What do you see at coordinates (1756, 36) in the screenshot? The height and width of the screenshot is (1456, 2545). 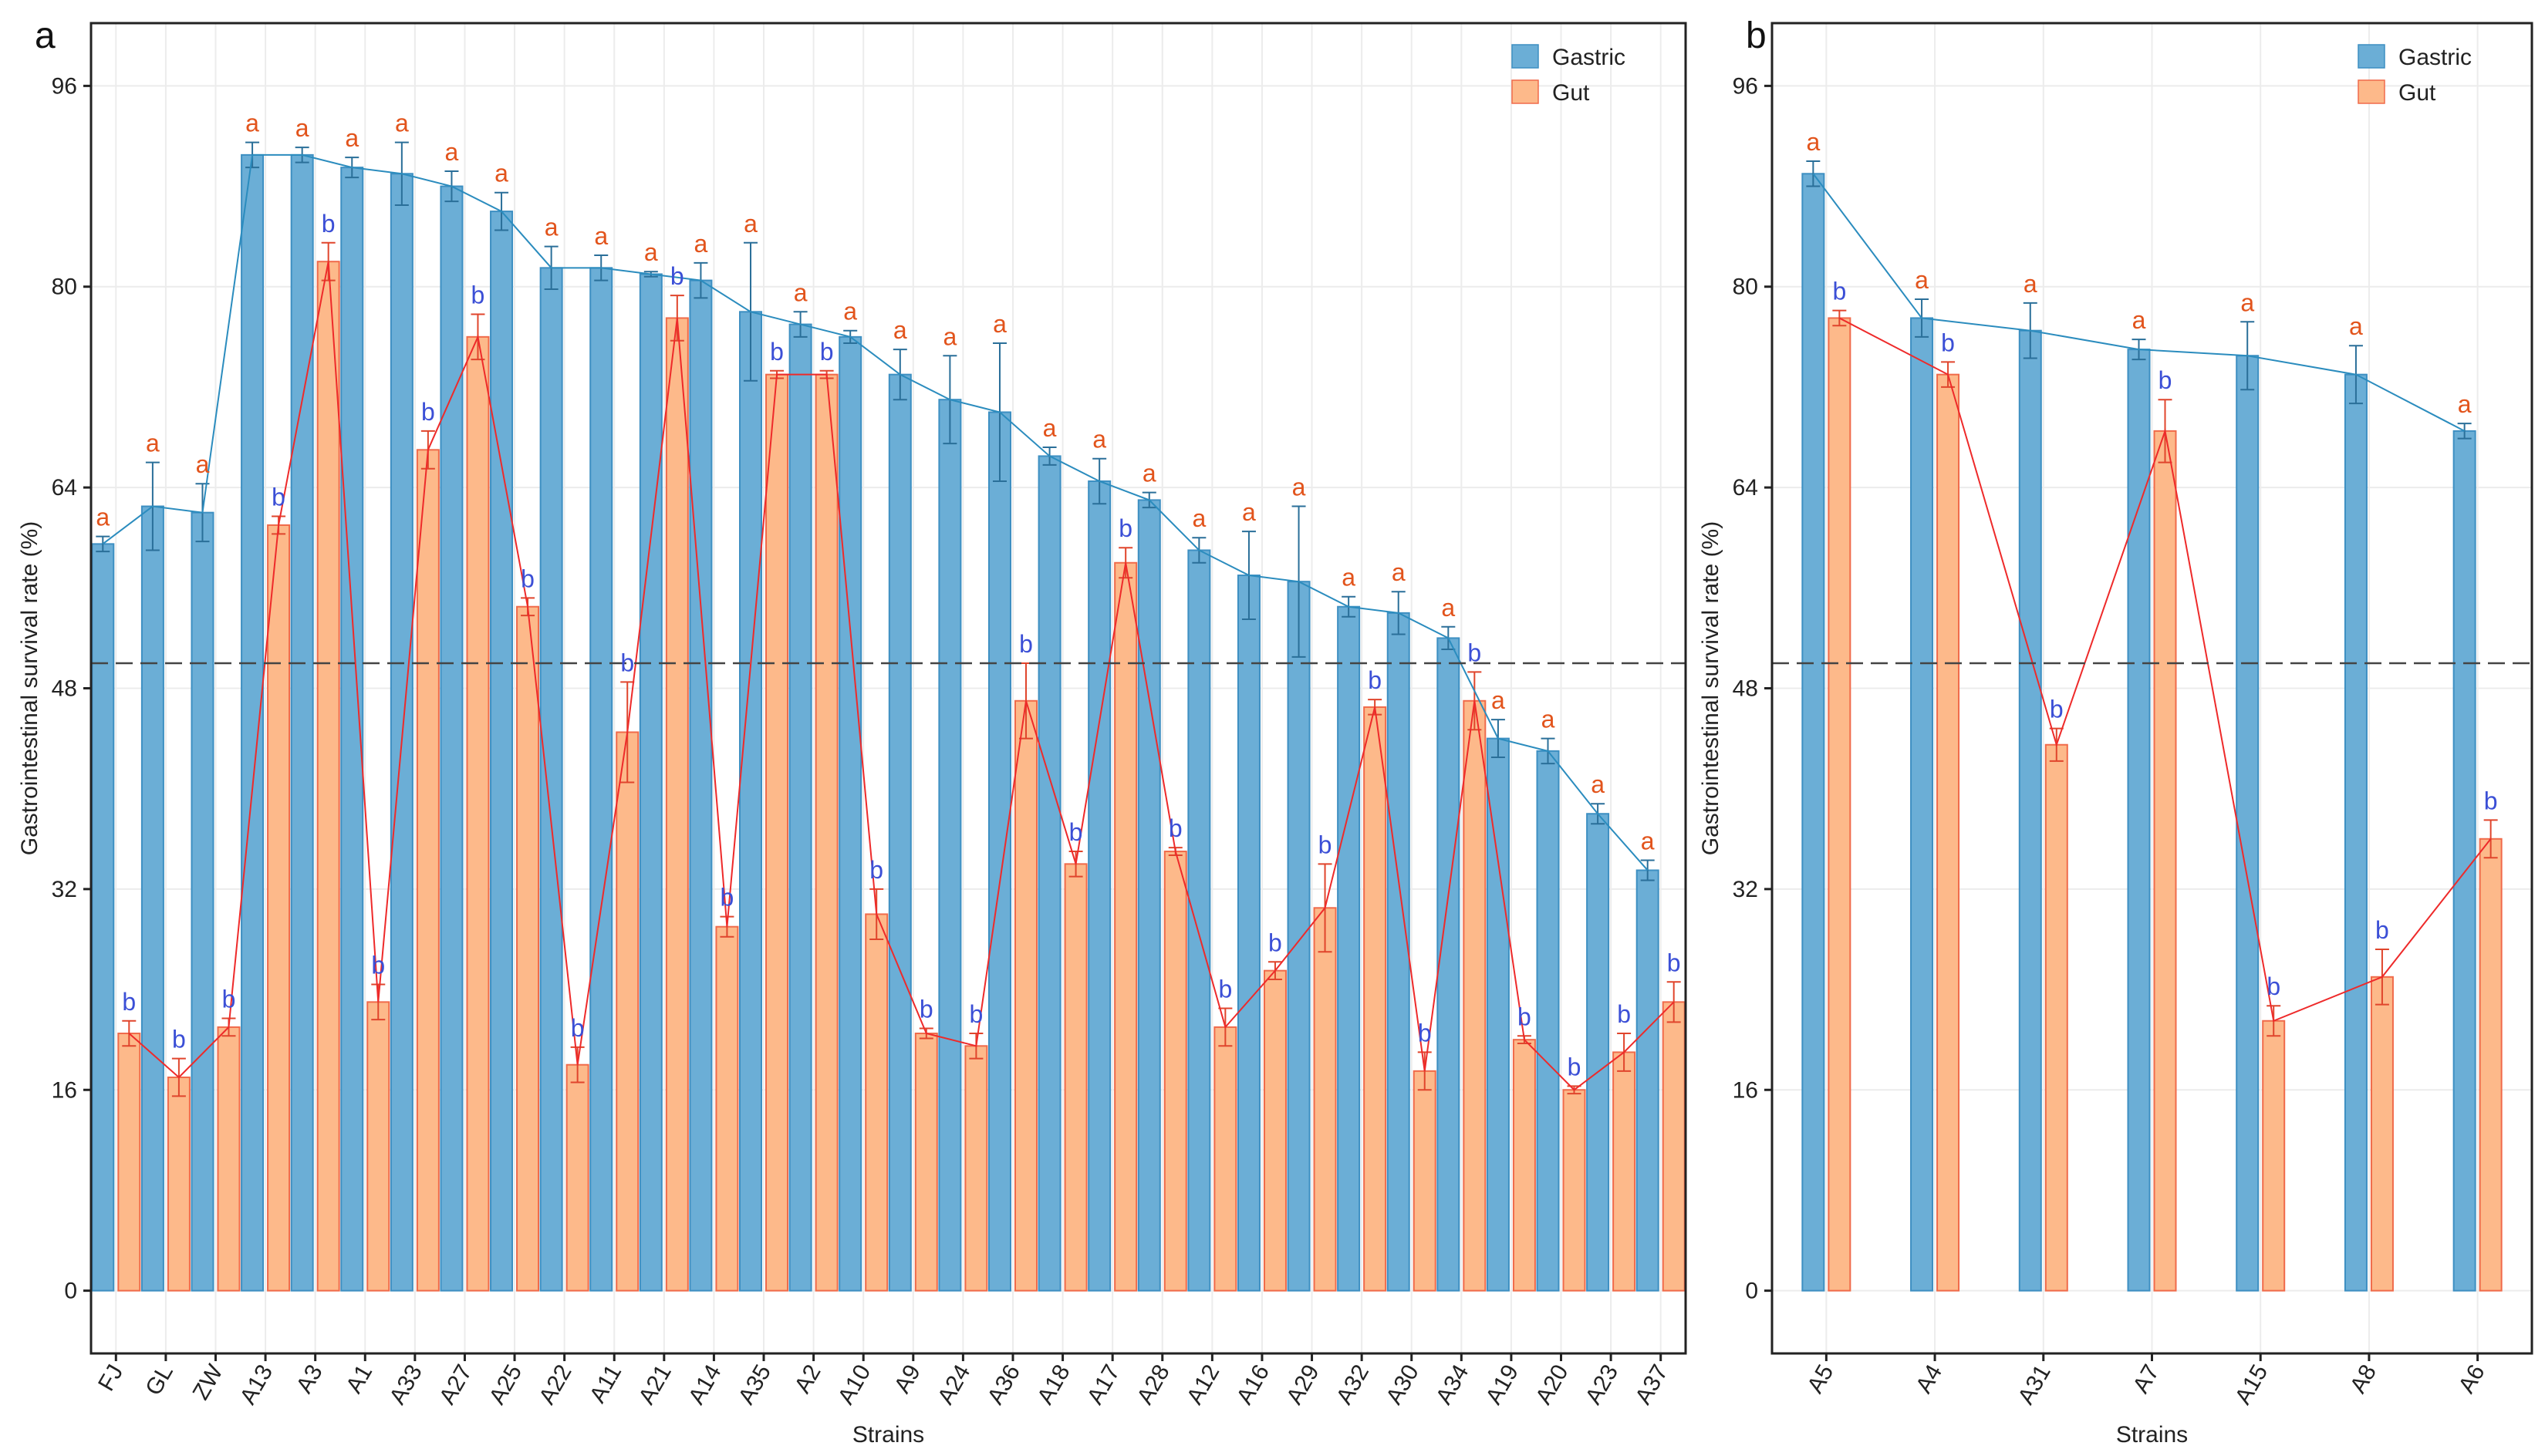 I see `panel-letter: b` at bounding box center [1756, 36].